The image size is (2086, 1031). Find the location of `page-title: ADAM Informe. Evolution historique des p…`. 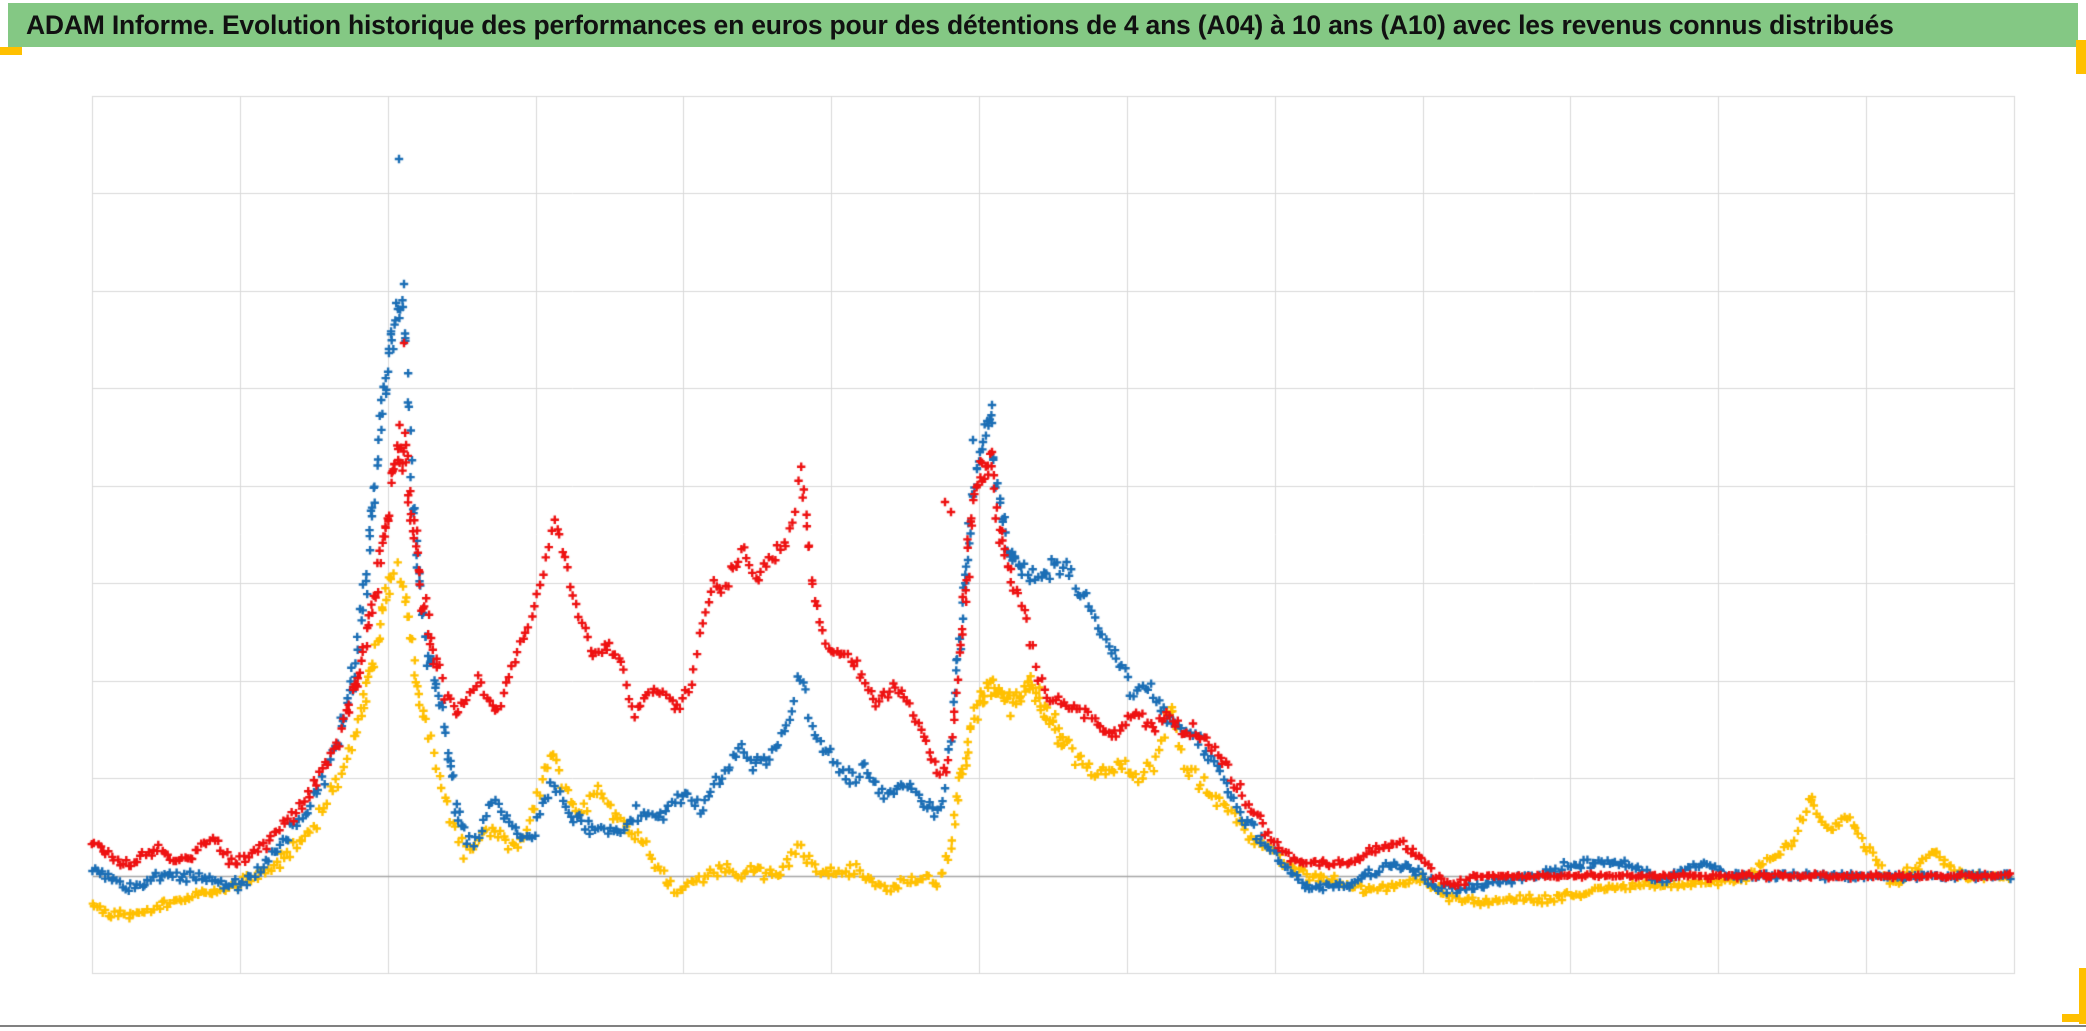

page-title: ADAM Informe. Evolution historique des p… is located at coordinates (960, 24).